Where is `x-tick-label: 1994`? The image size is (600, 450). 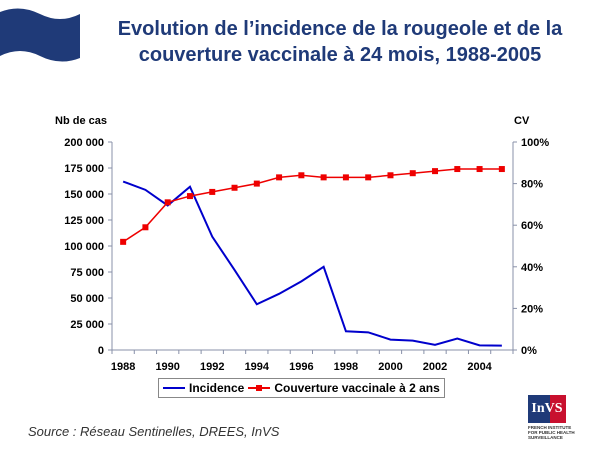
x-tick-label: 1994 is located at coordinates (257, 367).